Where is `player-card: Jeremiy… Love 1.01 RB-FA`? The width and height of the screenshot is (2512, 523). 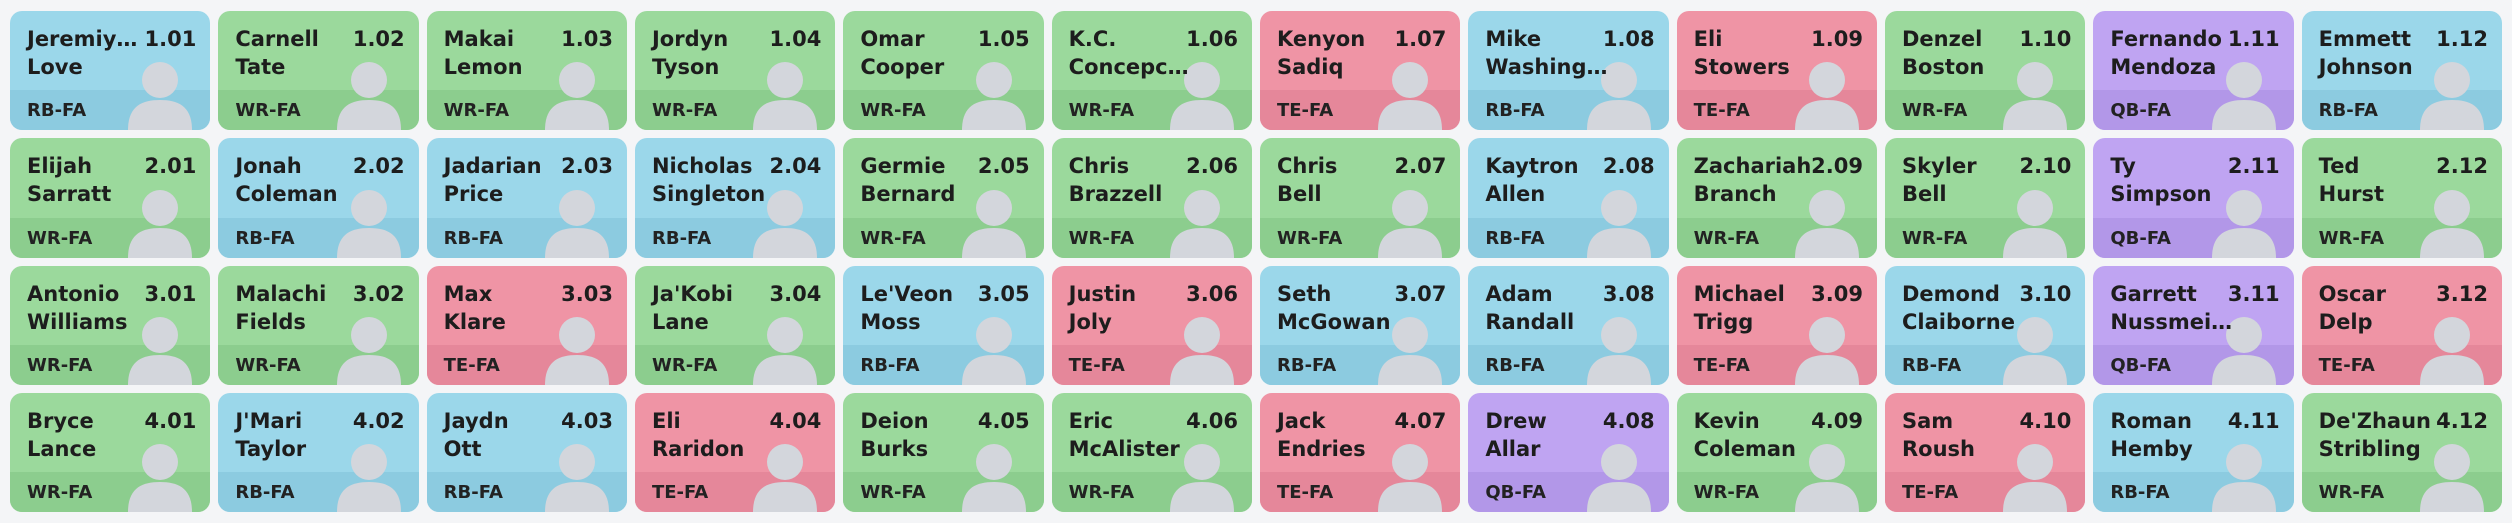
player-card: Jeremiy… Love 1.01 RB-FA is located at coordinates (110, 71).